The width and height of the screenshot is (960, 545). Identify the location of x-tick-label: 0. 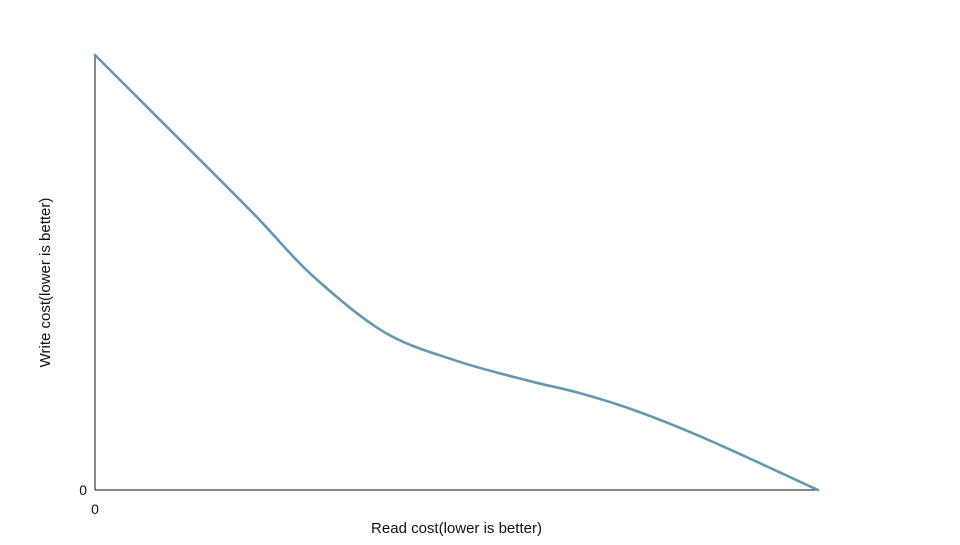
(95, 509).